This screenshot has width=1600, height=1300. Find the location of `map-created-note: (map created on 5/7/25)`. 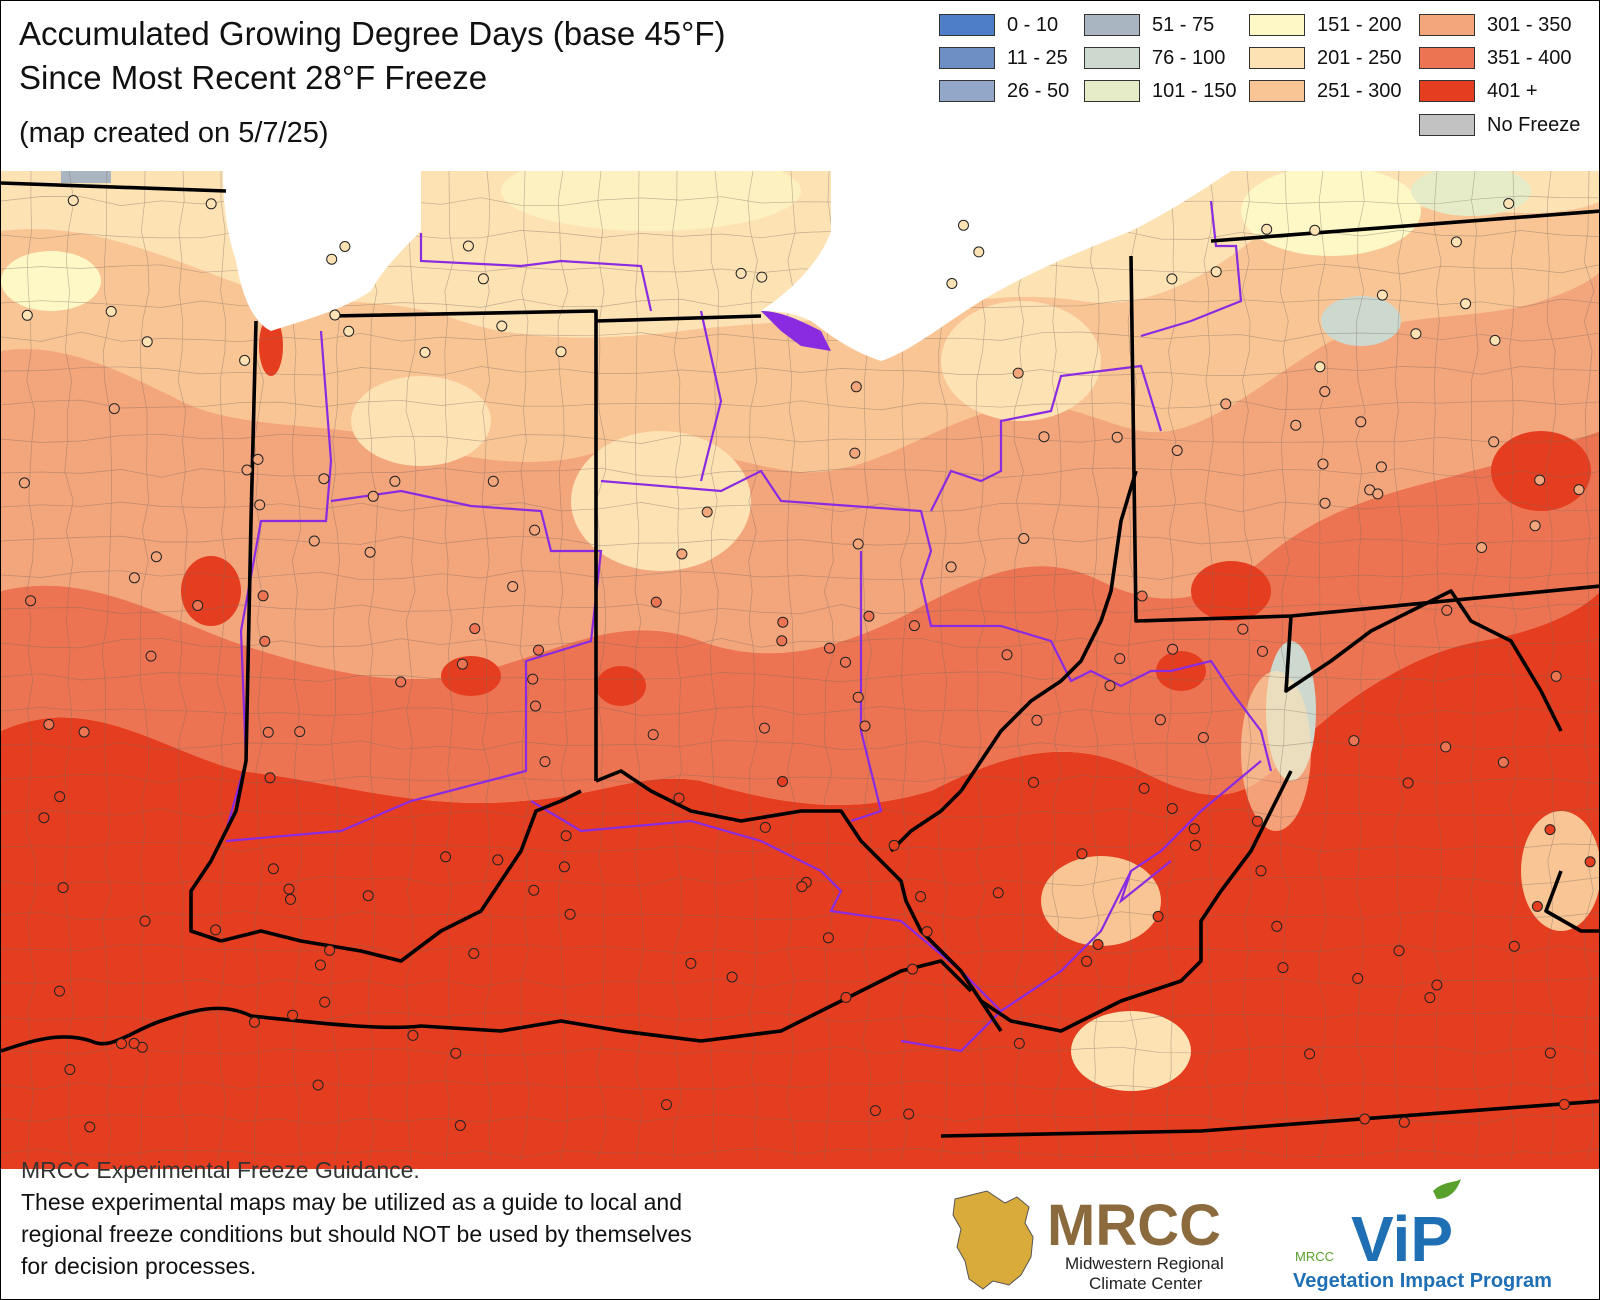

map-created-note: (map created on 5/7/25) is located at coordinates (174, 133).